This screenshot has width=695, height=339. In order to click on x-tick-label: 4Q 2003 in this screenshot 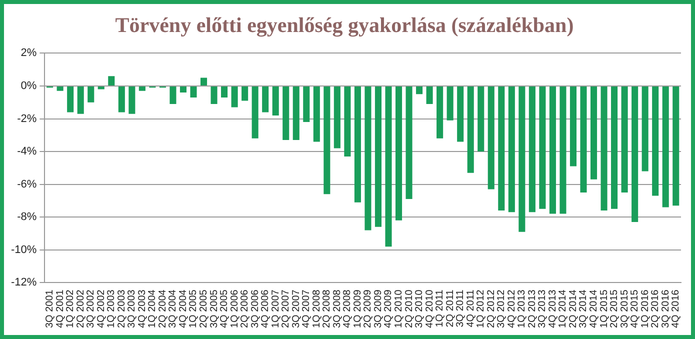, I will do `click(142, 308)`.